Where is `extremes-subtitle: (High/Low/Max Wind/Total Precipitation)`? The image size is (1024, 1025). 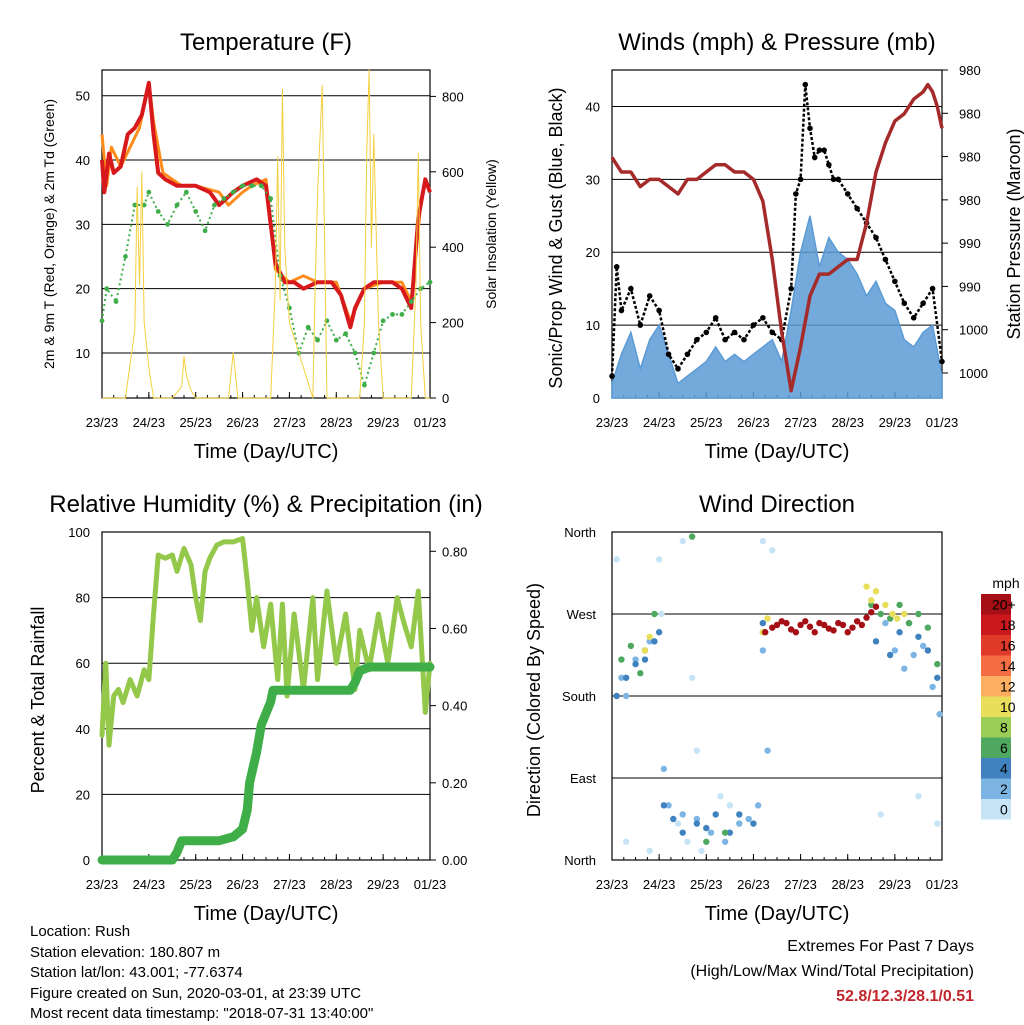 extremes-subtitle: (High/Low/Max Wind/Total Precipitation) is located at coordinates (832, 971).